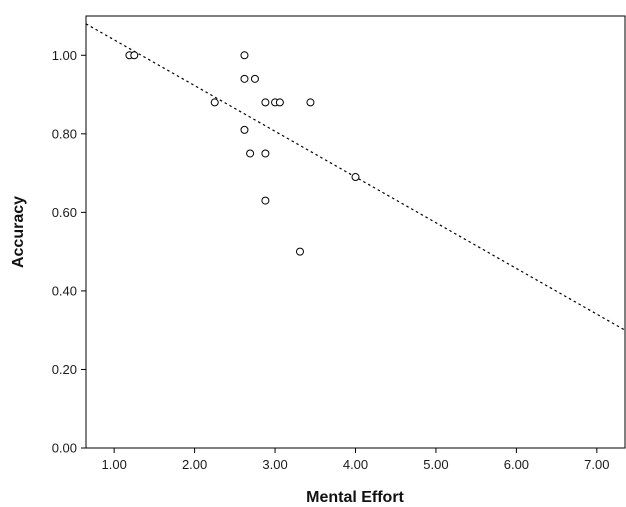 The width and height of the screenshot is (626, 507). What do you see at coordinates (64, 55) in the screenshot?
I see `y-tick-label: 1.00` at bounding box center [64, 55].